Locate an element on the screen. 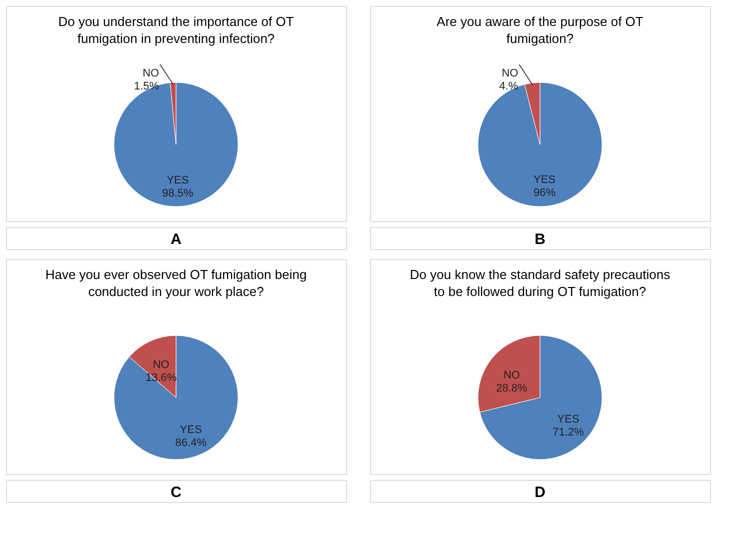  chart-title: Do you understand the importance of OT fumigation in preventing infection? is located at coordinates (176, 30).